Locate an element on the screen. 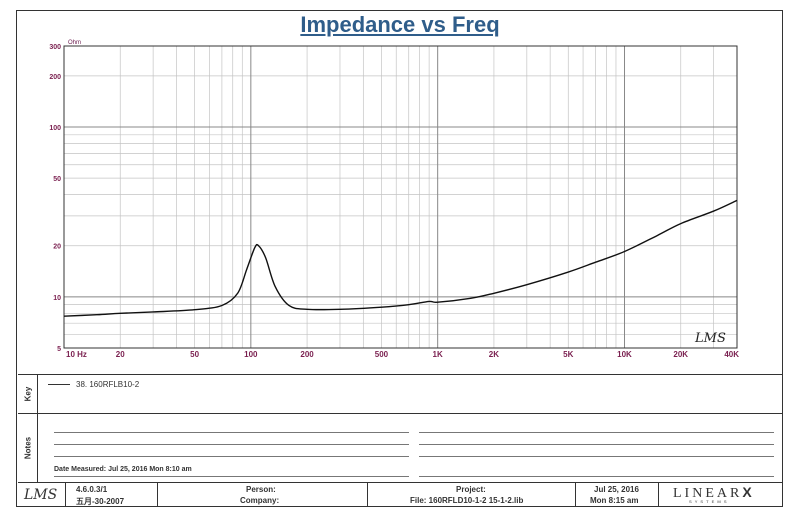 The height and width of the screenshot is (517, 800). footer-brand-cell: LINEARX S Y S T E M S is located at coordinates (721, 495).